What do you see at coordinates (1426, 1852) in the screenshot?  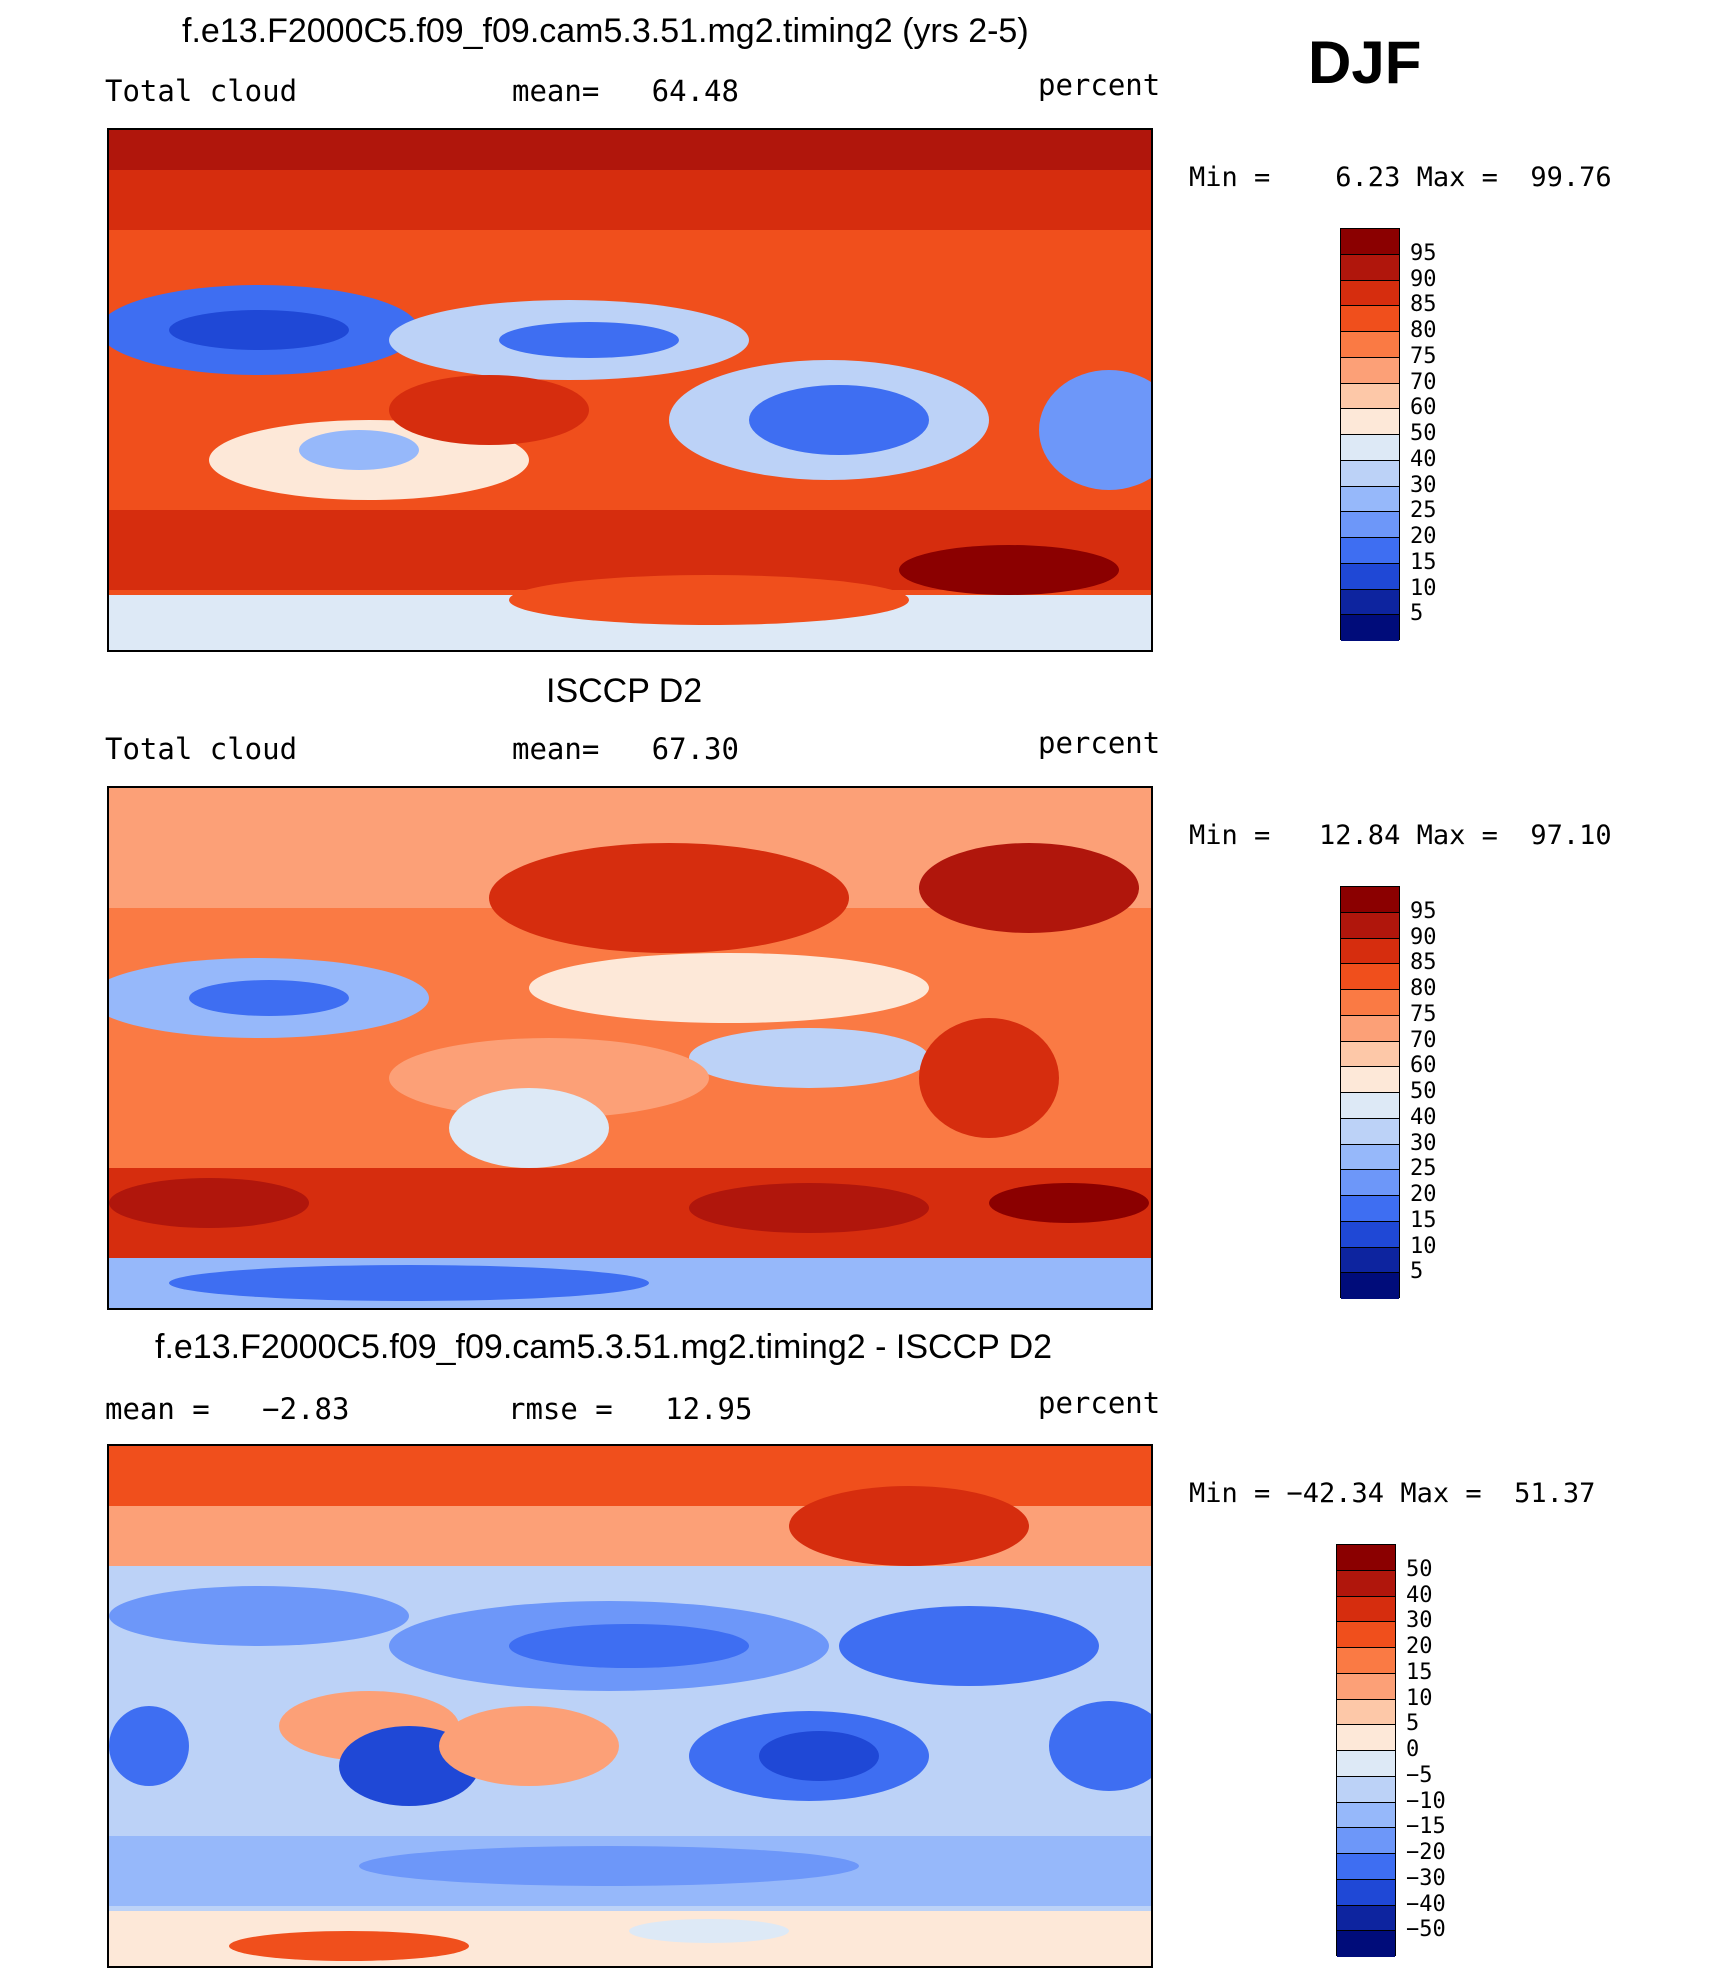 I see `colorbar-tick-label: −20` at bounding box center [1426, 1852].